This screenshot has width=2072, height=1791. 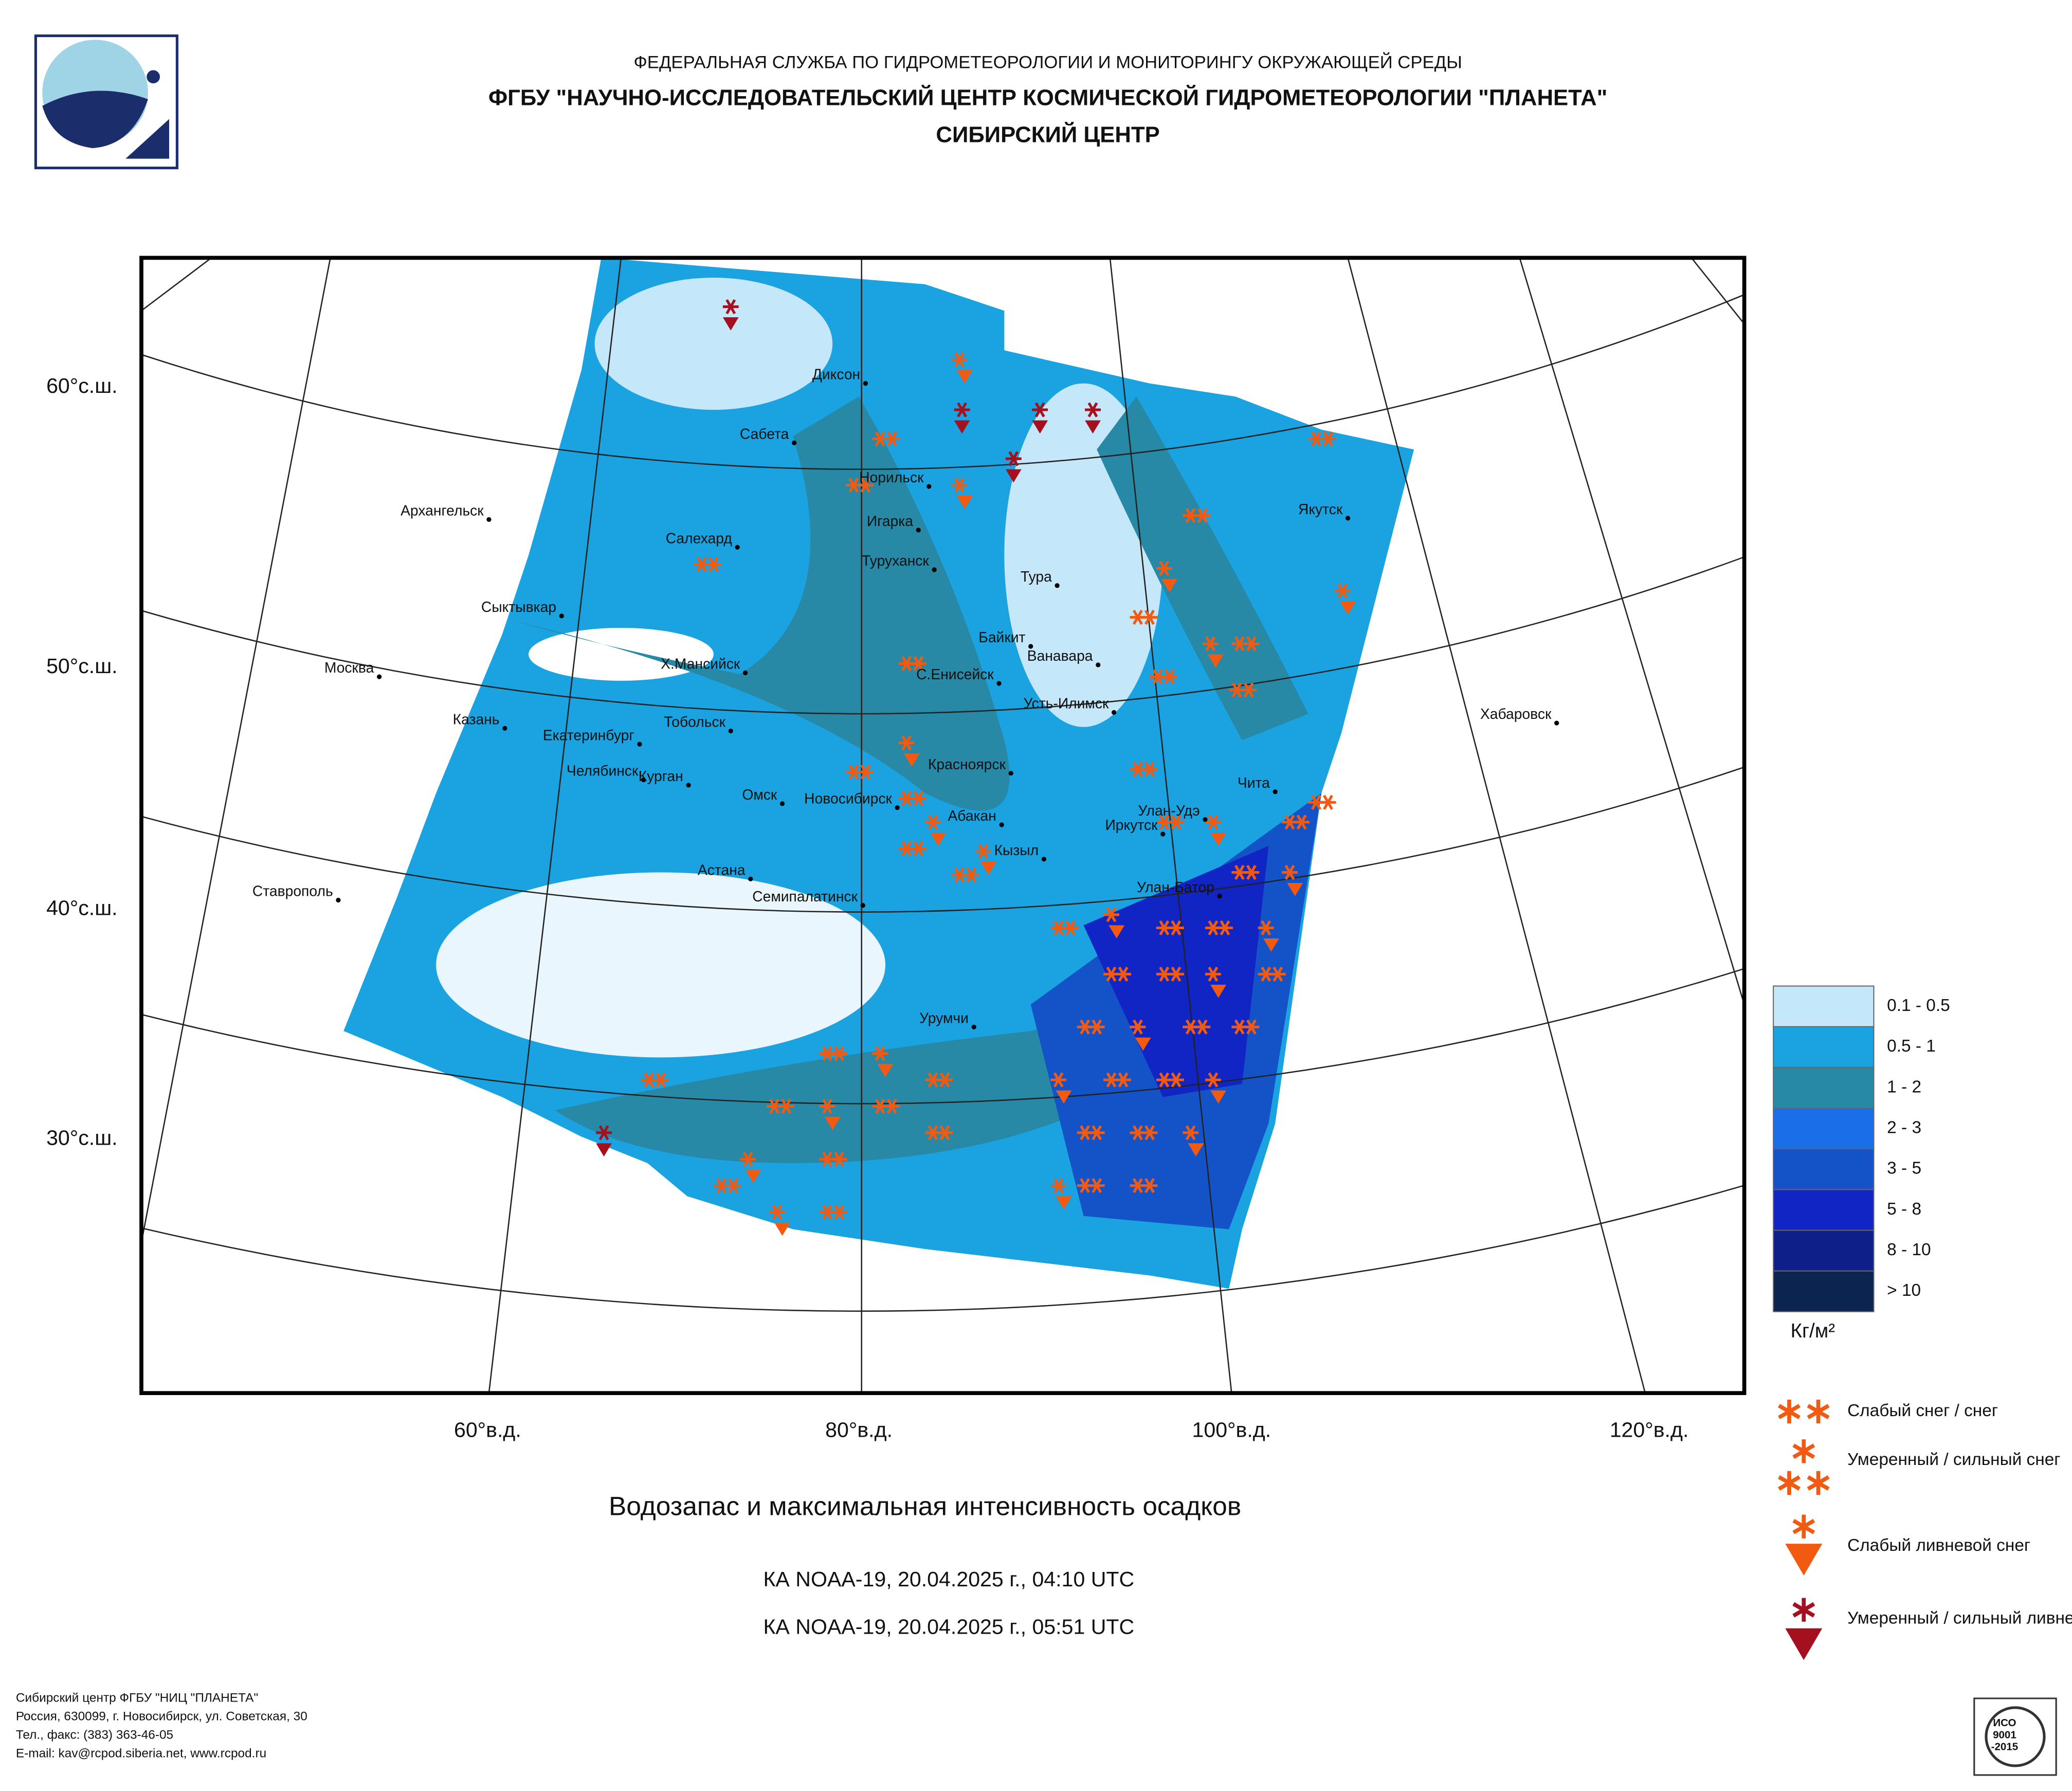 I want to click on certificate-text: 9001, so click(x=2004, y=1735).